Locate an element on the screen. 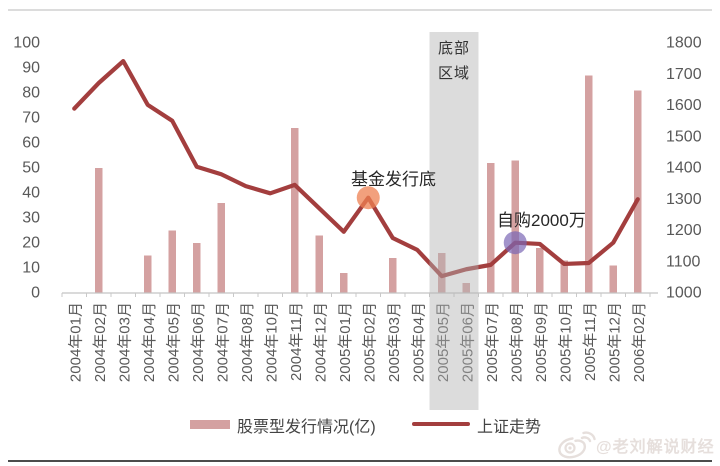 This screenshot has width=720, height=466. watermark-handle: @老刘解说财经 is located at coordinates (655, 447).